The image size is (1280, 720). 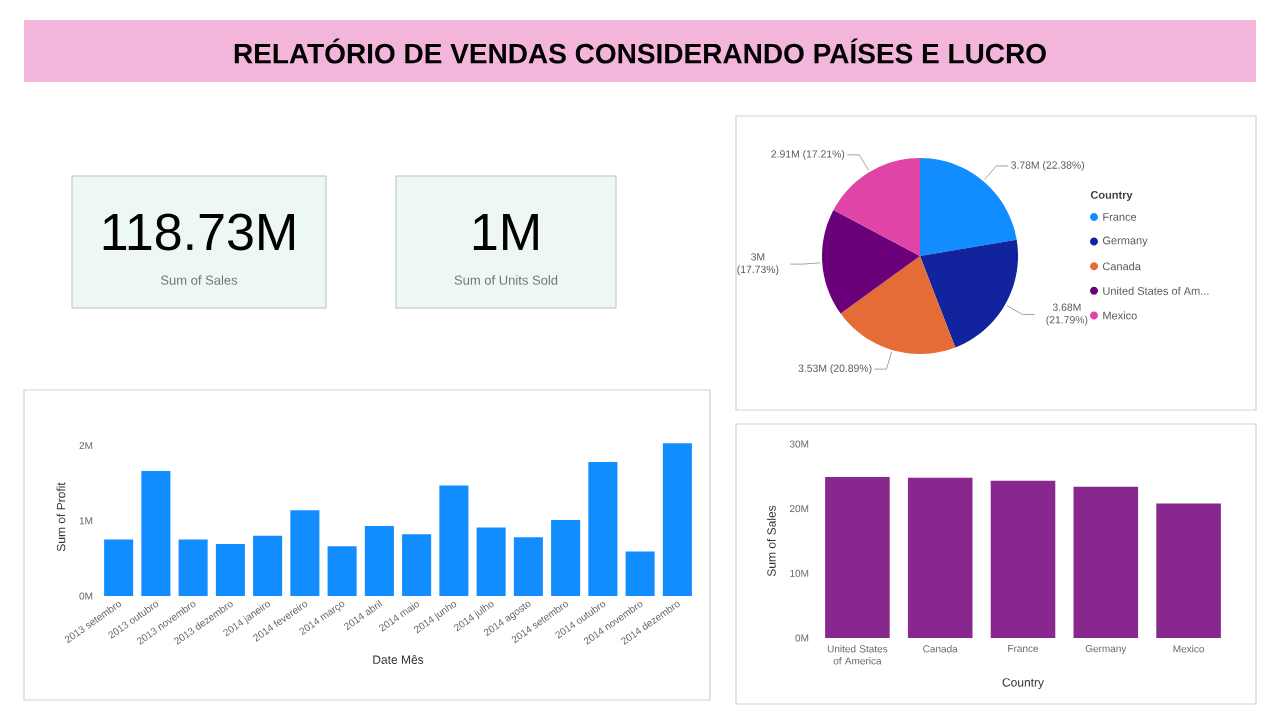 What do you see at coordinates (640, 51) in the screenshot?
I see `text: RELATÓRIO DE VENDAS CONSIDERANDO PAÍSES E LUCRO` at bounding box center [640, 51].